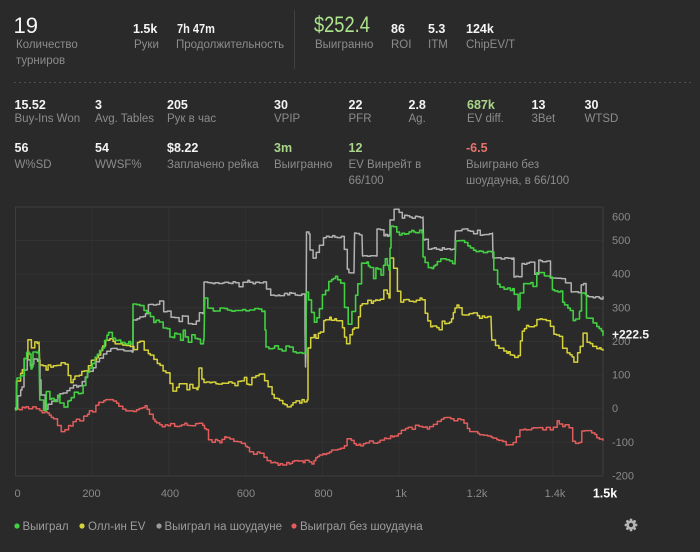 This screenshot has height=552, width=700. I want to click on svg-text: Выиграл, so click(46, 527).